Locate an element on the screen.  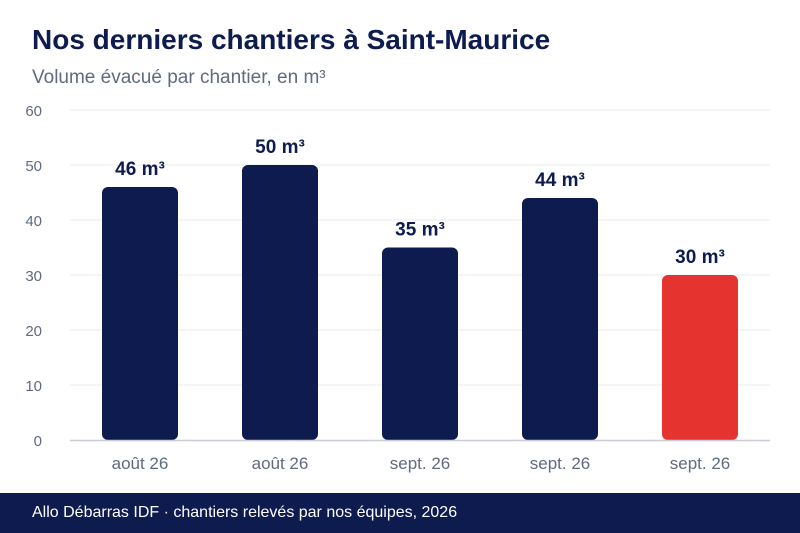
y-tick-label: 10 is located at coordinates (33, 386).